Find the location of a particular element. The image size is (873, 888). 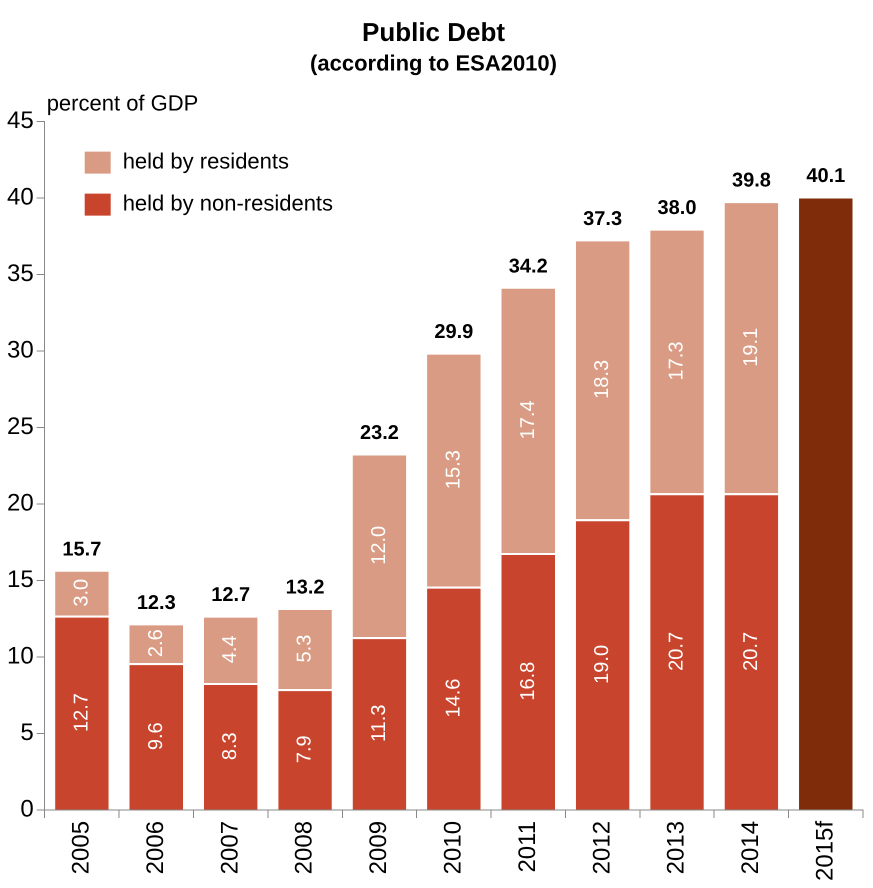

total-label: 12.3 is located at coordinates (156, 603).